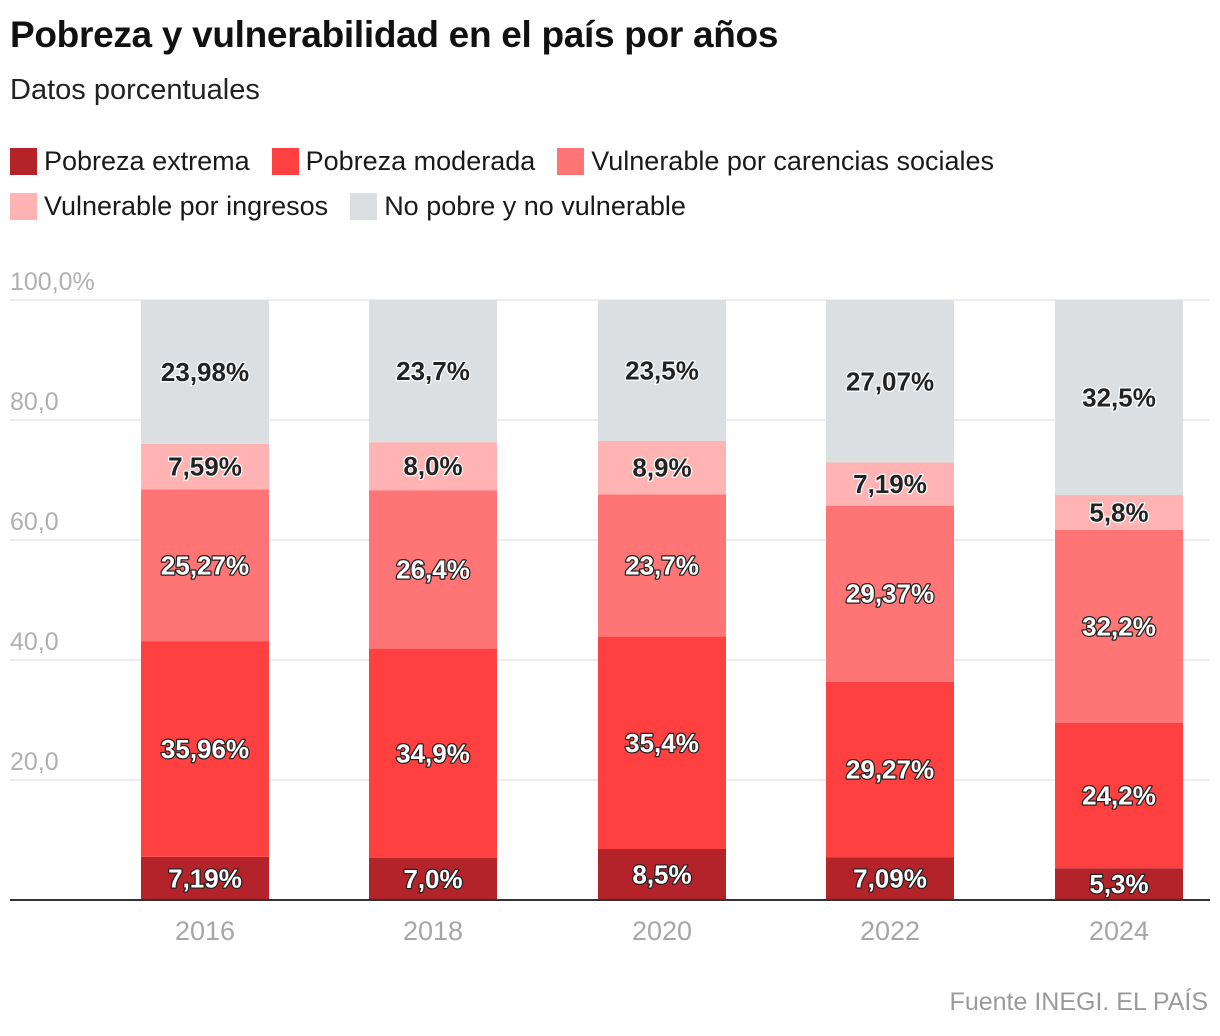 The height and width of the screenshot is (1036, 1220). I want to click on y-tick-label: 60,0, so click(34, 522).